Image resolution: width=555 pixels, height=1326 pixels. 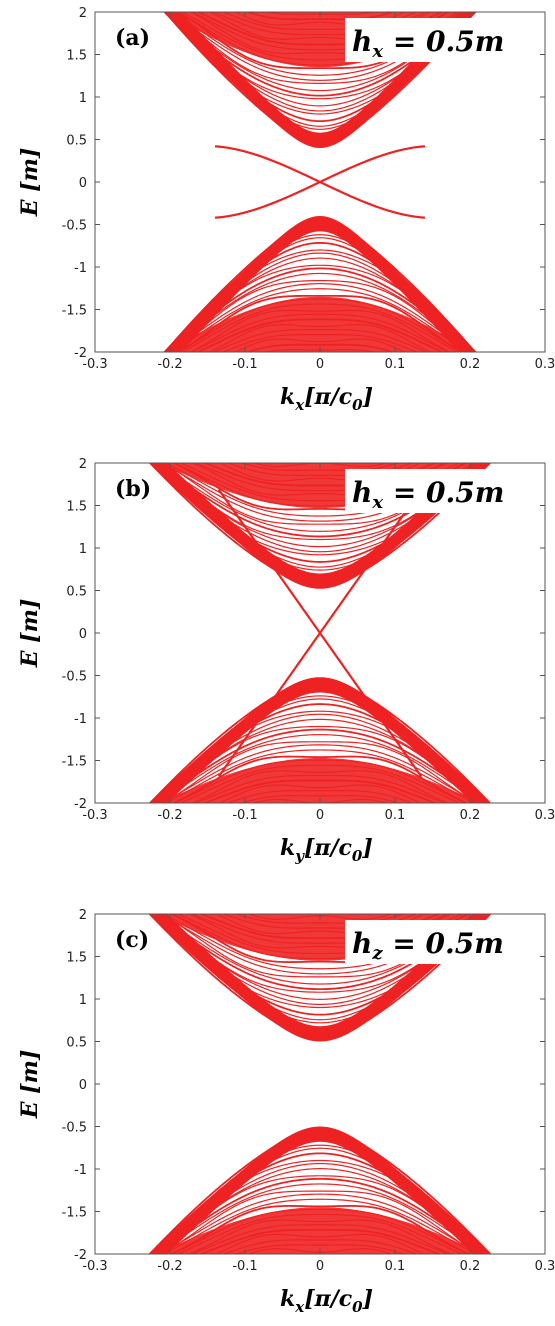 I want to click on panel-label: (c), so click(x=132, y=940).